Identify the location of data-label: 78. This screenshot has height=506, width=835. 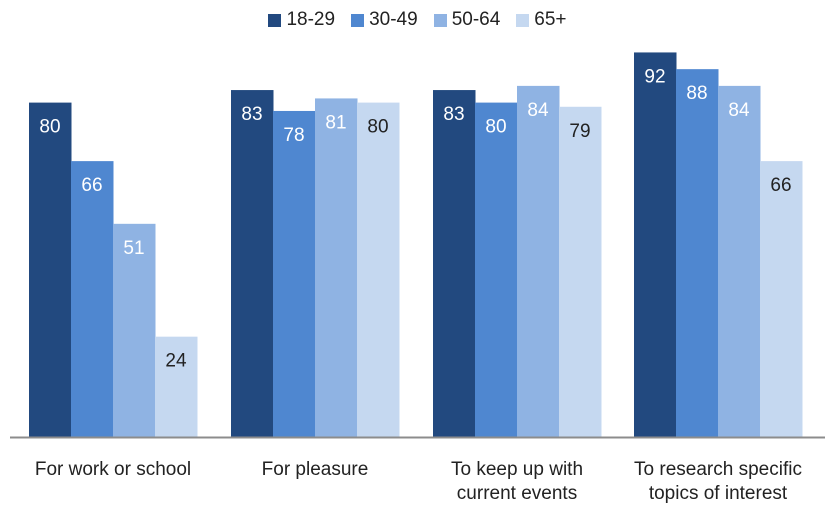
(293, 135).